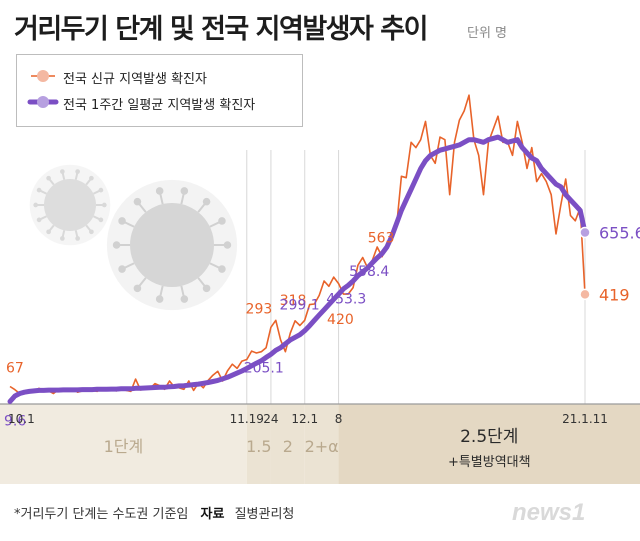 Image resolution: width=640 pixels, height=541 pixels. Describe the element at coordinates (264, 368) in the screenshot. I see `avg-value-label: 205.1` at that location.